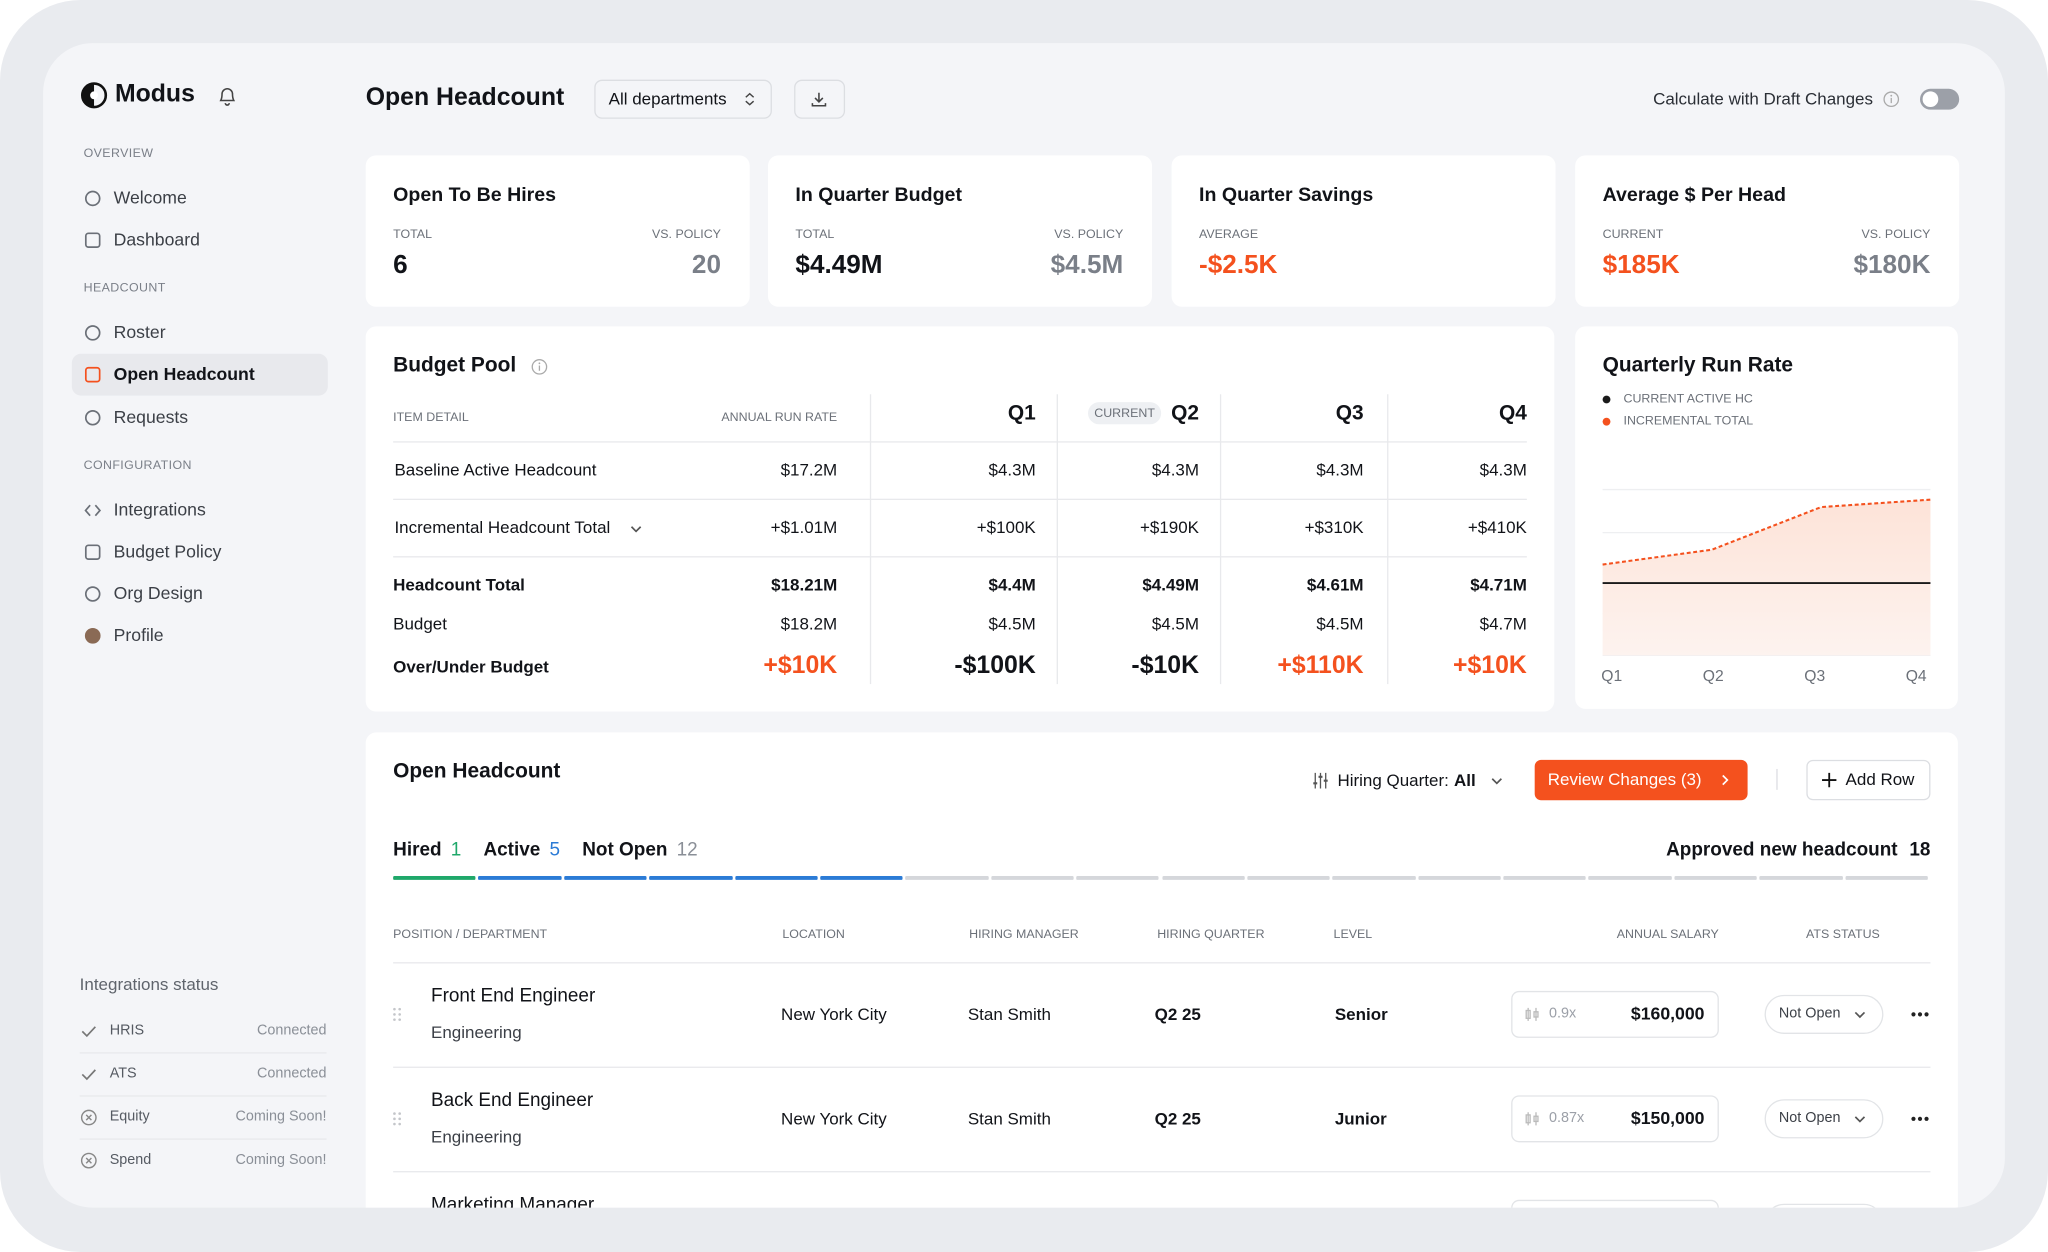  I want to click on kpi-title: In Quarter Budget, so click(878, 195).